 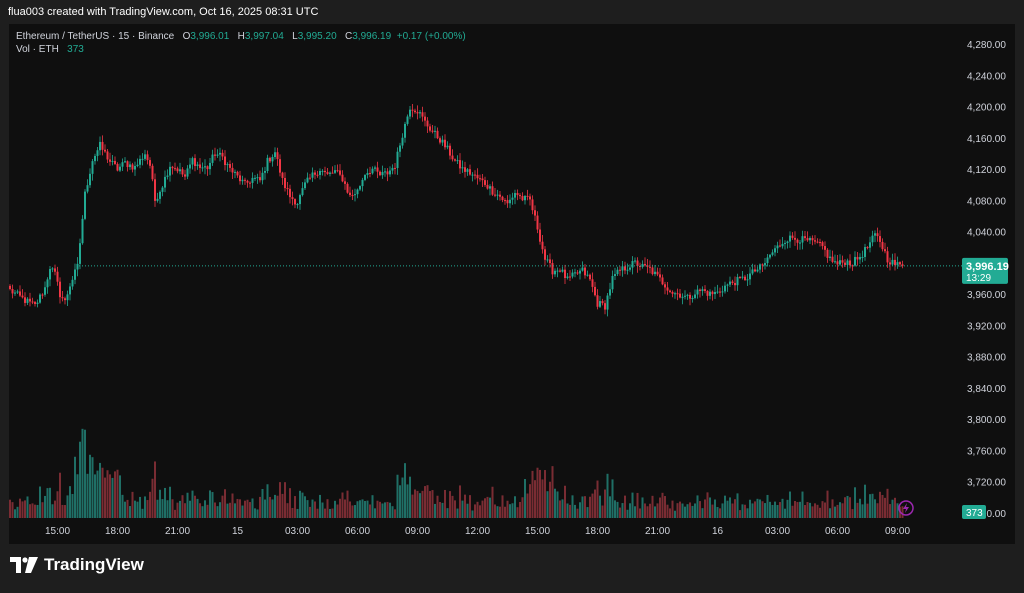 What do you see at coordinates (95, 36) in the screenshot?
I see `symbol-name: Ethereum / TetherUS · 15 · Binance` at bounding box center [95, 36].